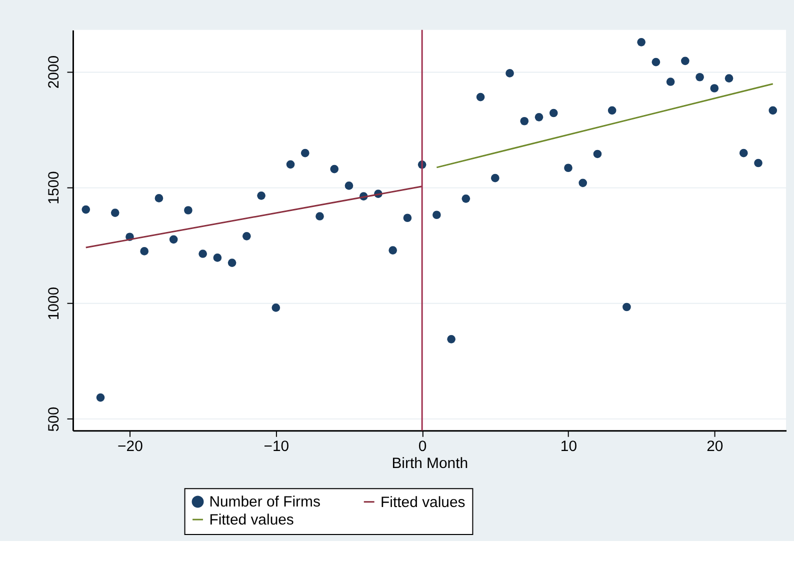 The height and width of the screenshot is (586, 794). What do you see at coordinates (53, 303) in the screenshot?
I see `y-tick-label: 1000` at bounding box center [53, 303].